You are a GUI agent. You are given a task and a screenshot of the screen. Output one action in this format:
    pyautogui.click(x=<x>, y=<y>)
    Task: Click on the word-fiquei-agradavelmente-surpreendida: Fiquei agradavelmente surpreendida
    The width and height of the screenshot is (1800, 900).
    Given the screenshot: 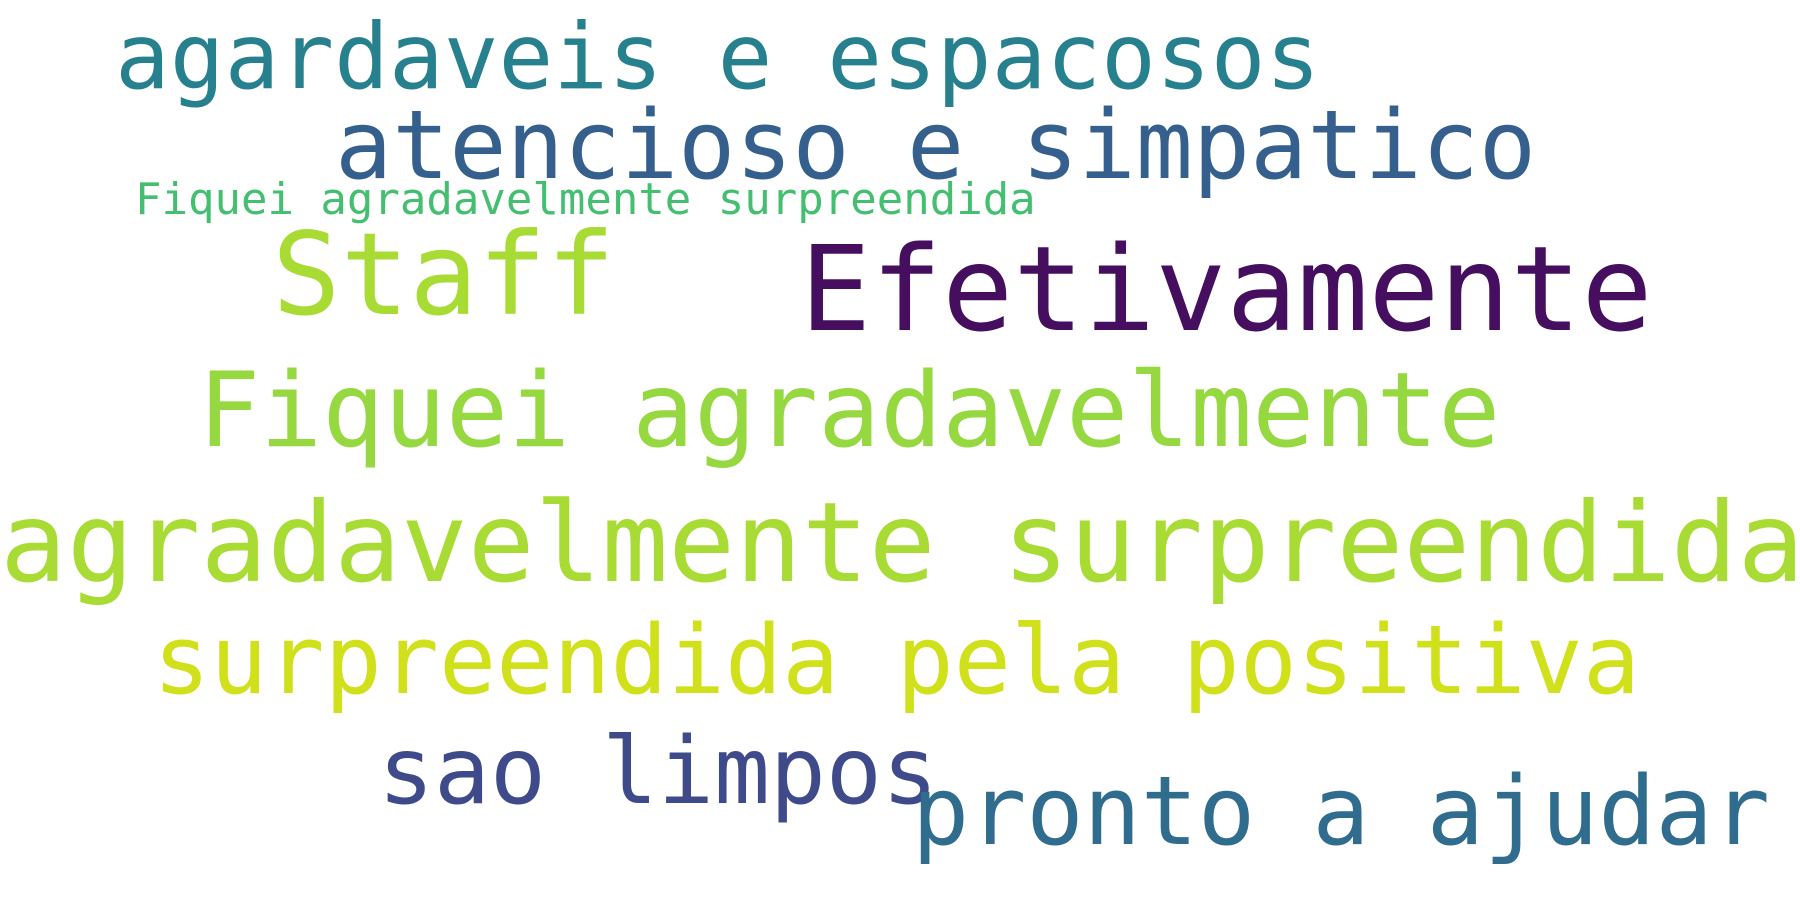 What is the action you would take?
    pyautogui.click(x=585, y=199)
    